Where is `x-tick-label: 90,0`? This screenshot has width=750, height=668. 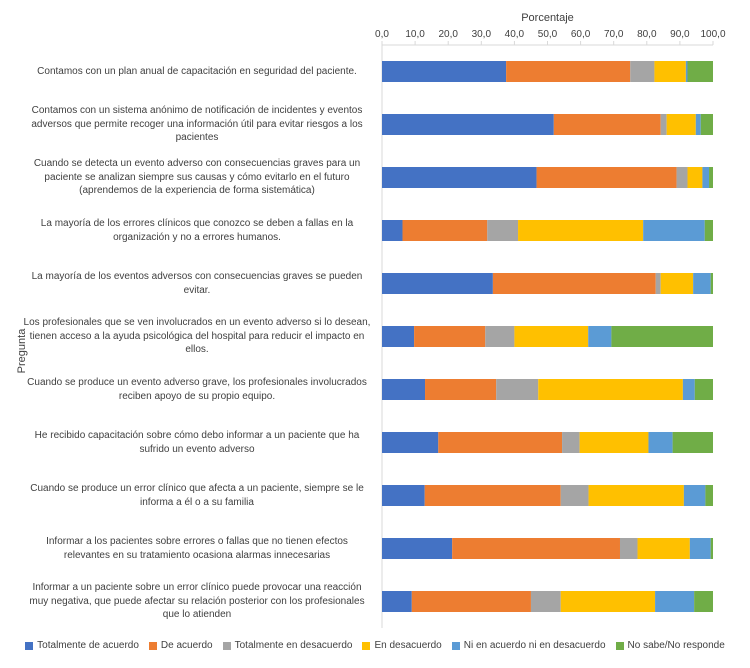
x-tick-label: 90,0 is located at coordinates (680, 34).